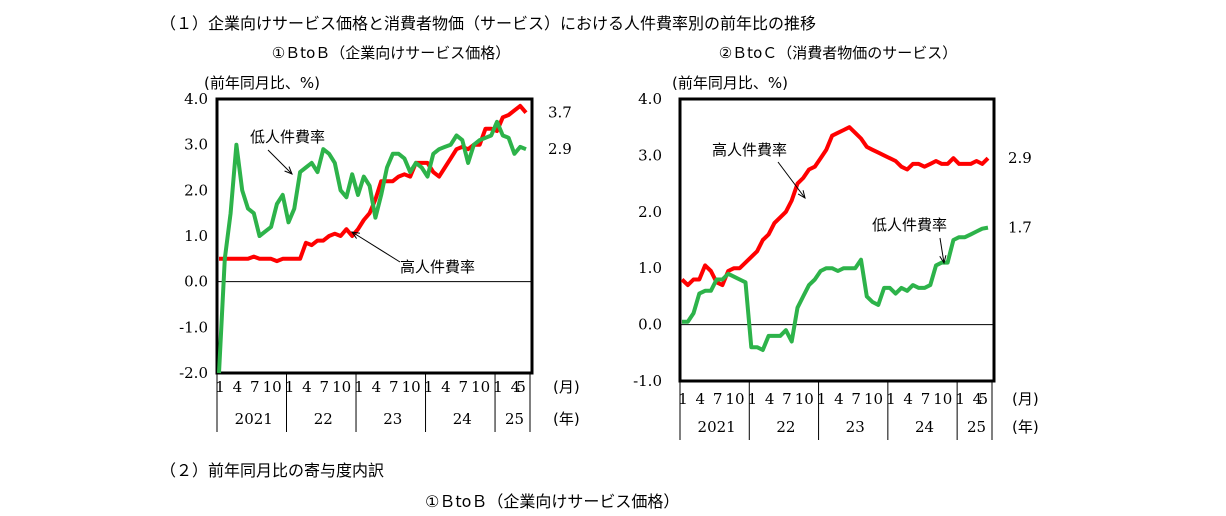 The height and width of the screenshot is (516, 1226). Describe the element at coordinates (196, 190) in the screenshot. I see `chart-1-ytick-label: 2.0` at that location.